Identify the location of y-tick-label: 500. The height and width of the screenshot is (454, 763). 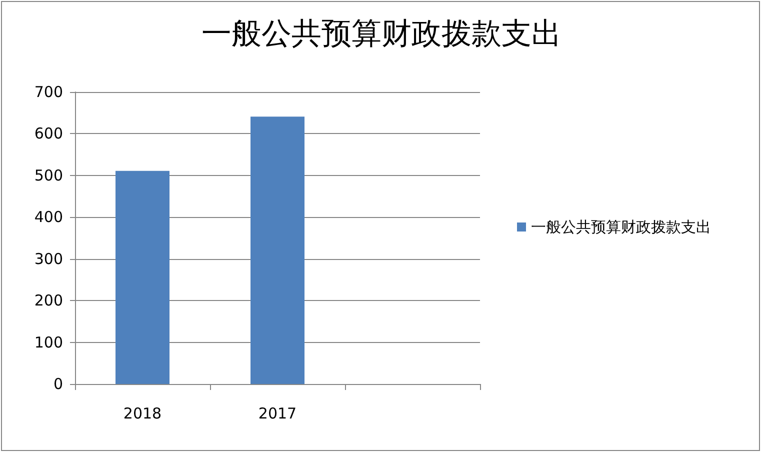
(48, 175).